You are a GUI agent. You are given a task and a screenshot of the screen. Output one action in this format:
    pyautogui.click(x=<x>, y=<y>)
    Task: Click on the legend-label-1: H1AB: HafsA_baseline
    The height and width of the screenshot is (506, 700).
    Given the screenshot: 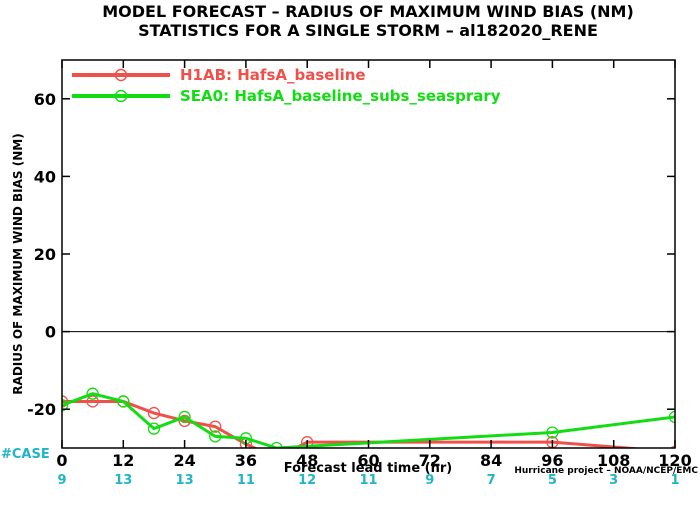 What is the action you would take?
    pyautogui.click(x=273, y=75)
    